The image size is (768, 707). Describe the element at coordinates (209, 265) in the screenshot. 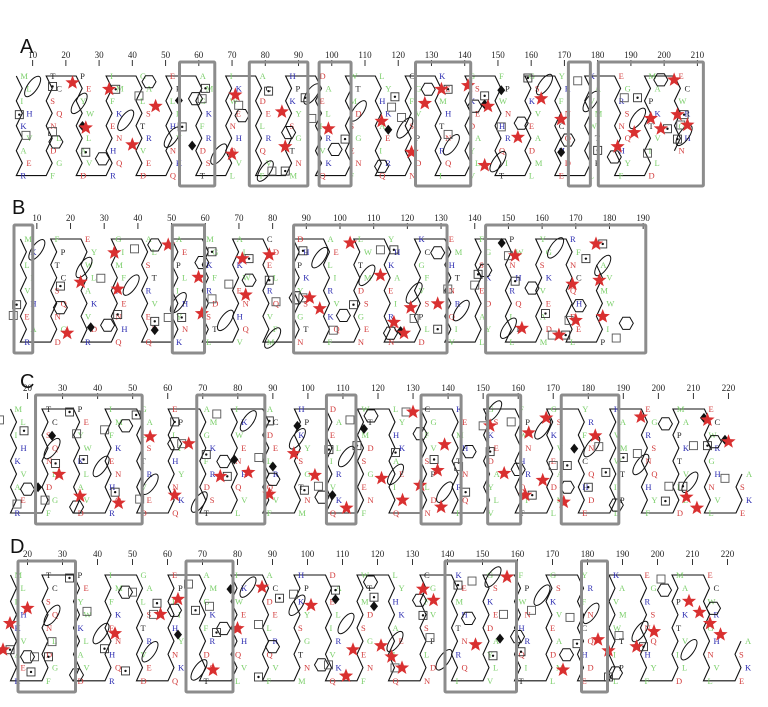

I see `residue: K` at that location.